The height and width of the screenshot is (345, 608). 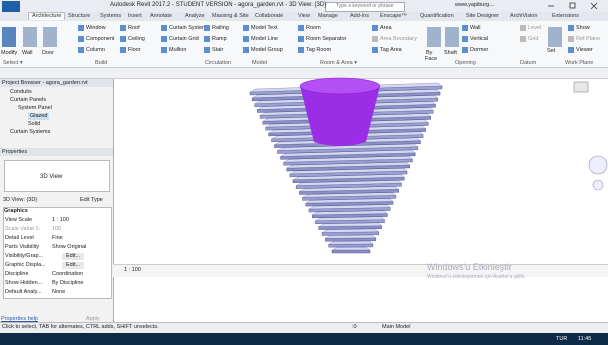 What do you see at coordinates (393, 16) in the screenshot?
I see `ribbon-tab: Enscape™` at bounding box center [393, 16].